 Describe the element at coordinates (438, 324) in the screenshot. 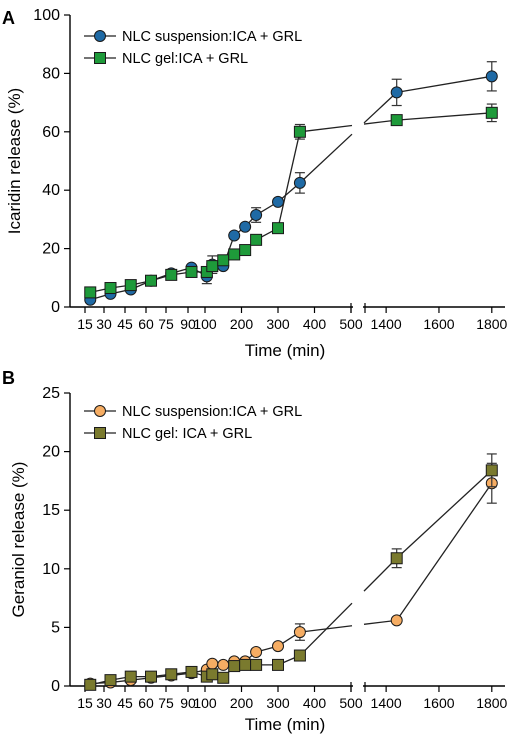

I see `x-tick-label: 1600` at that location.